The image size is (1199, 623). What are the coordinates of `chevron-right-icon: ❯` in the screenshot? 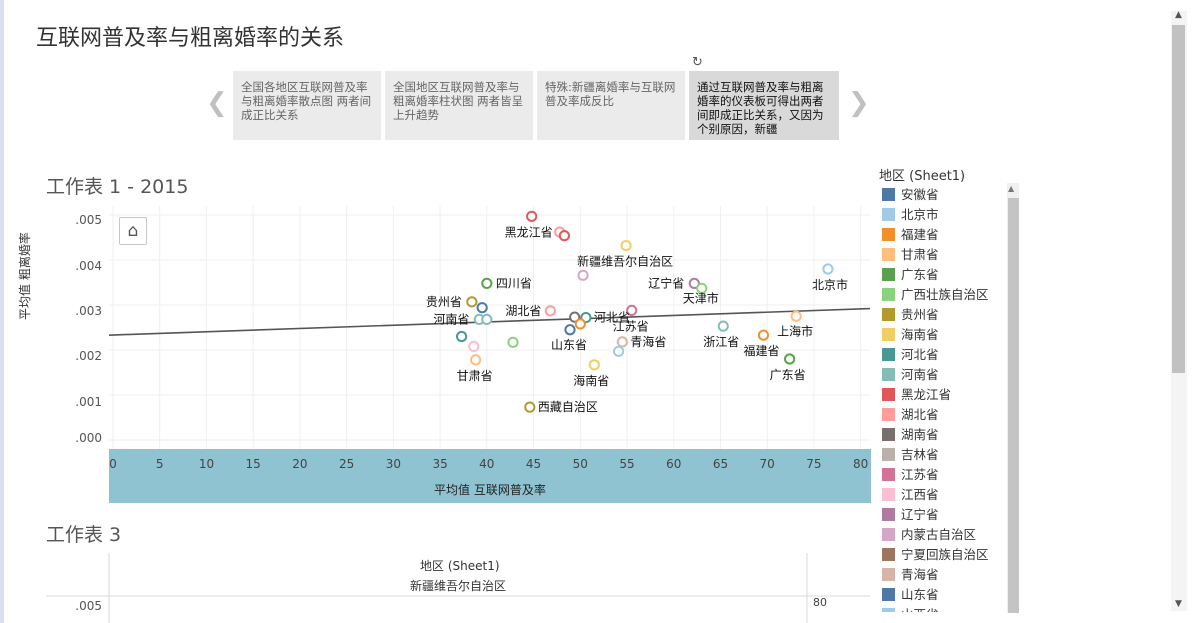 It's located at (859, 103).